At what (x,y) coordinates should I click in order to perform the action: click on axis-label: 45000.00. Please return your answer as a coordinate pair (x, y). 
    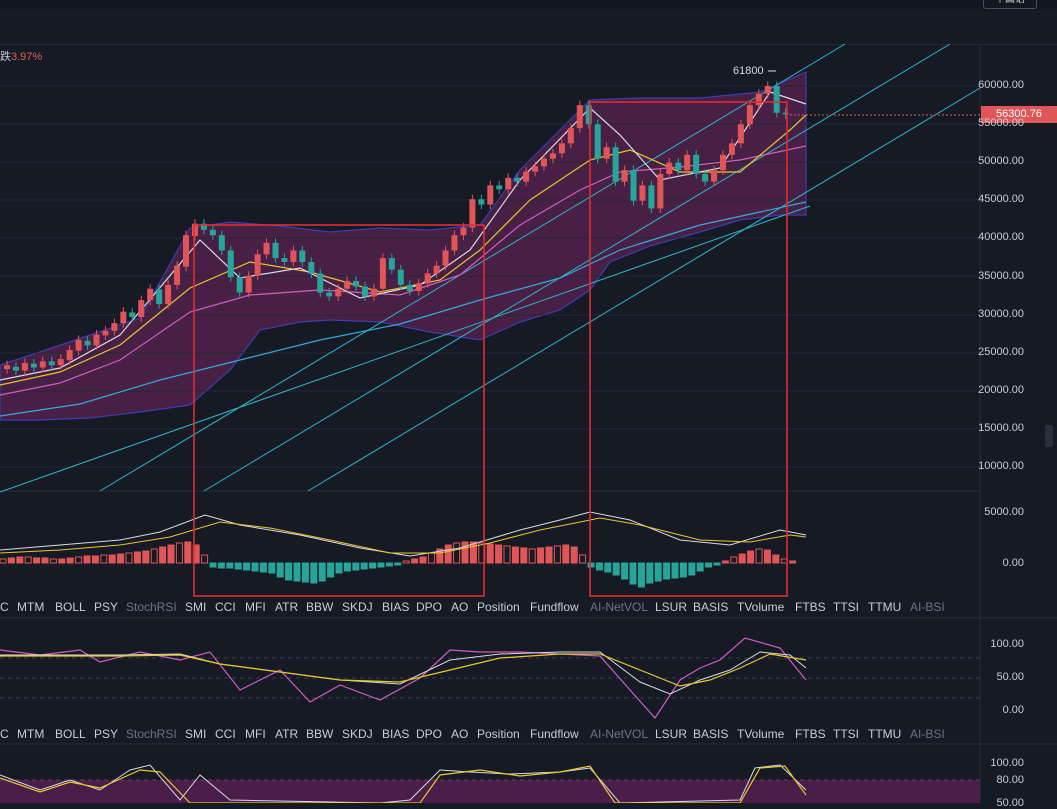
    Looking at the image, I should click on (1001, 199).